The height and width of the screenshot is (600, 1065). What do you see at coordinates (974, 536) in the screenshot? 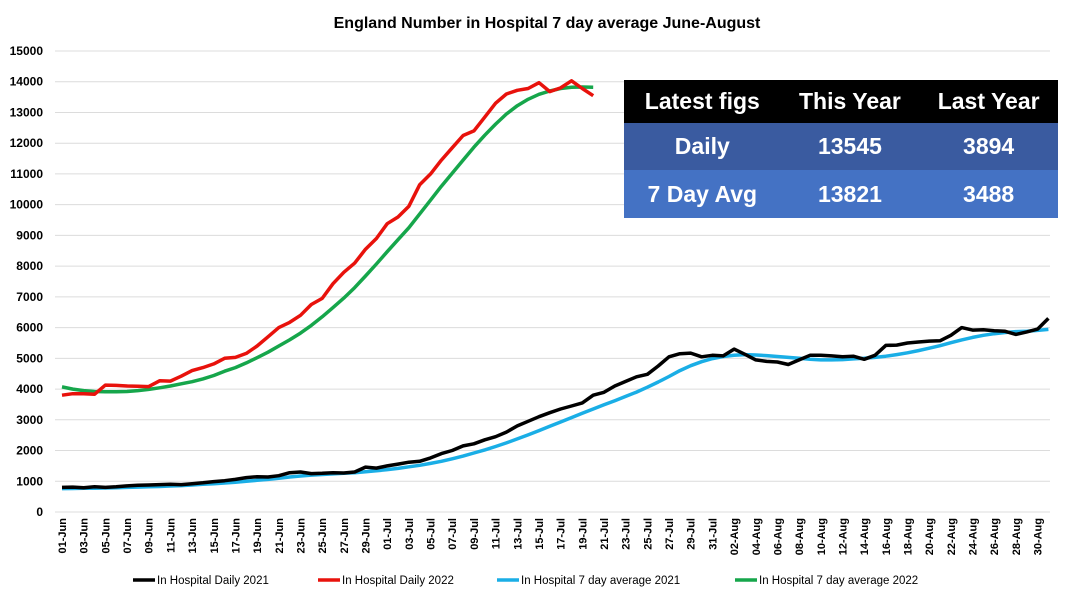
I see `x-tick-label: 24-Aug` at bounding box center [974, 536].